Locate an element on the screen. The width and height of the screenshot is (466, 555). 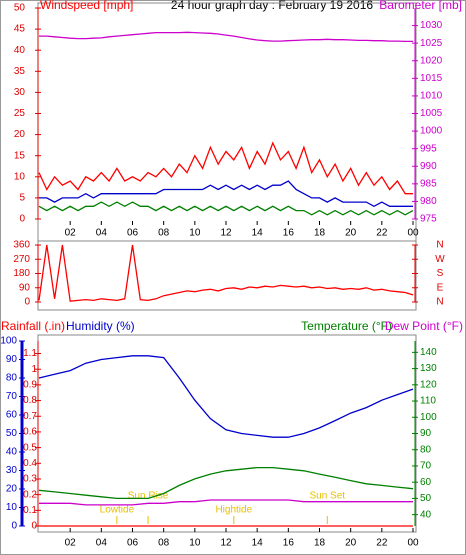
y-tick-label: 25 is located at coordinates (20, 113).